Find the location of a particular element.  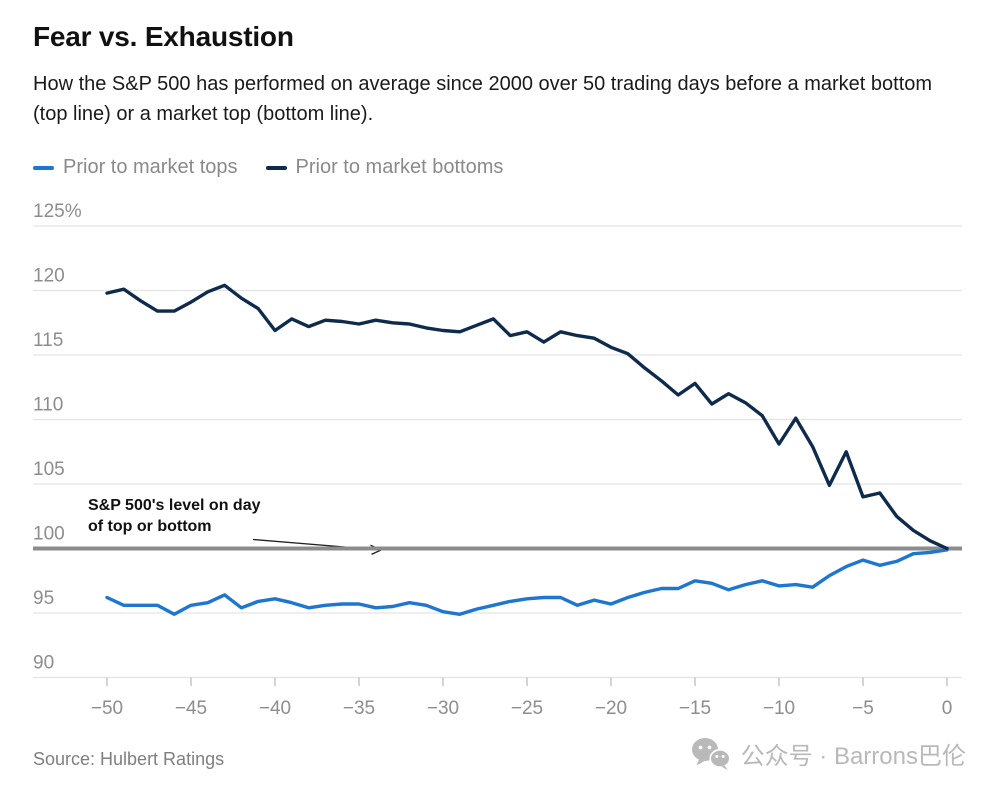

legend-label: Prior to market tops is located at coordinates (150, 167).